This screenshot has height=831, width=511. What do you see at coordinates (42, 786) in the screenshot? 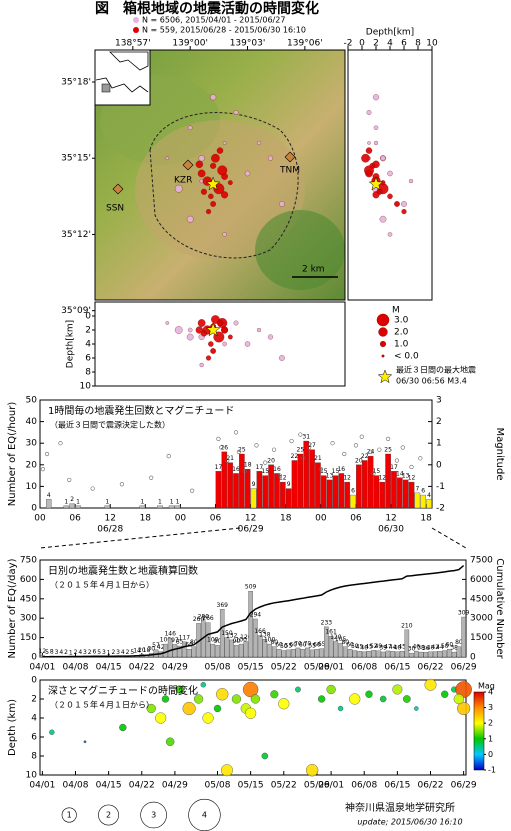
I see `x-tick-label: 04/01` at bounding box center [42, 786].